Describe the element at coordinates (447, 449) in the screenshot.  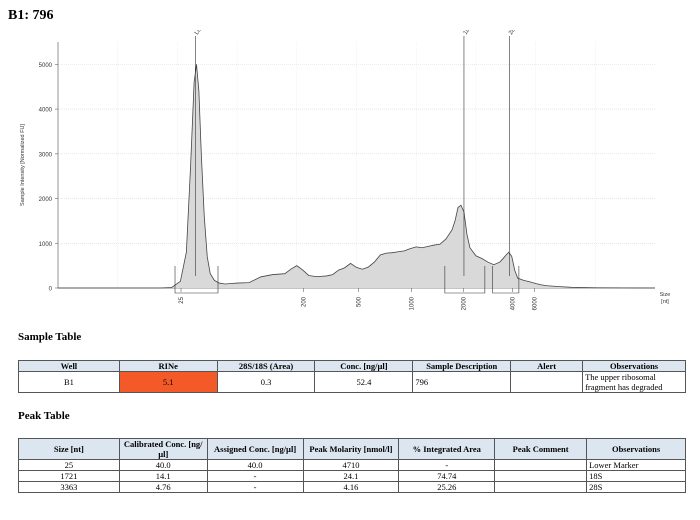
I see `col-header: % Integrated Area` at that location.